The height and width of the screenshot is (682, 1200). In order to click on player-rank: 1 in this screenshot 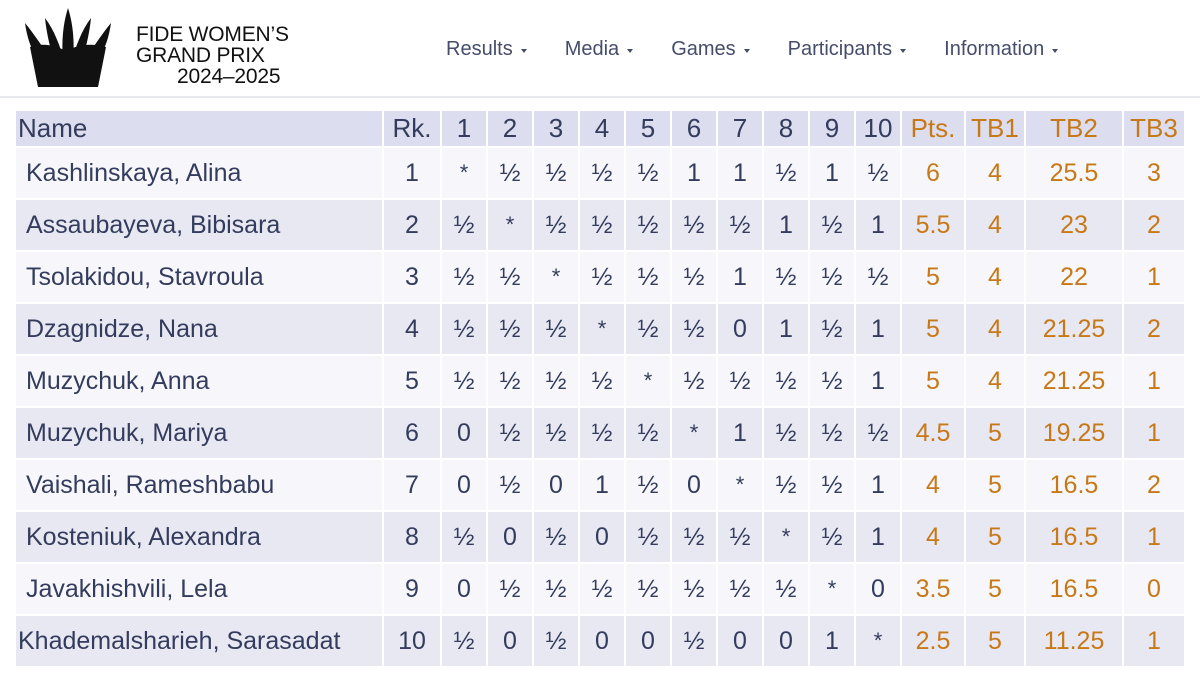, I will do `click(412, 173)`.